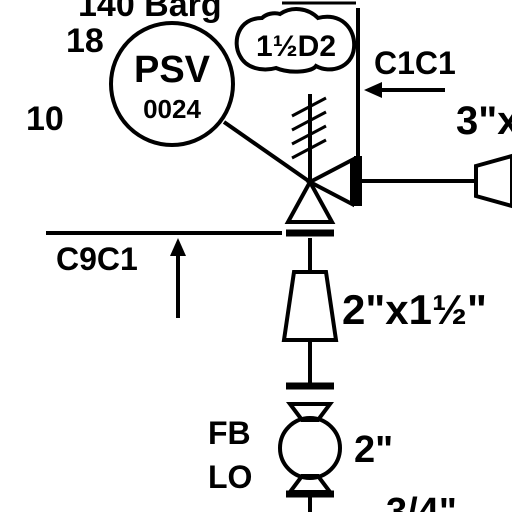 Image resolution: width=512 pixels, height=512 pixels. I want to click on flow-arrow-c1c1, so click(404, 90).